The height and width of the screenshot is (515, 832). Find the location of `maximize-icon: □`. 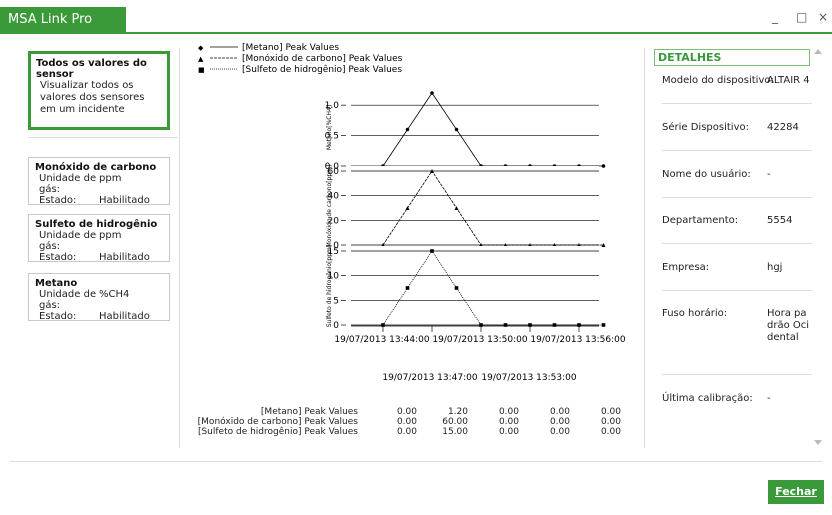

maximize-icon: □ is located at coordinates (802, 17).